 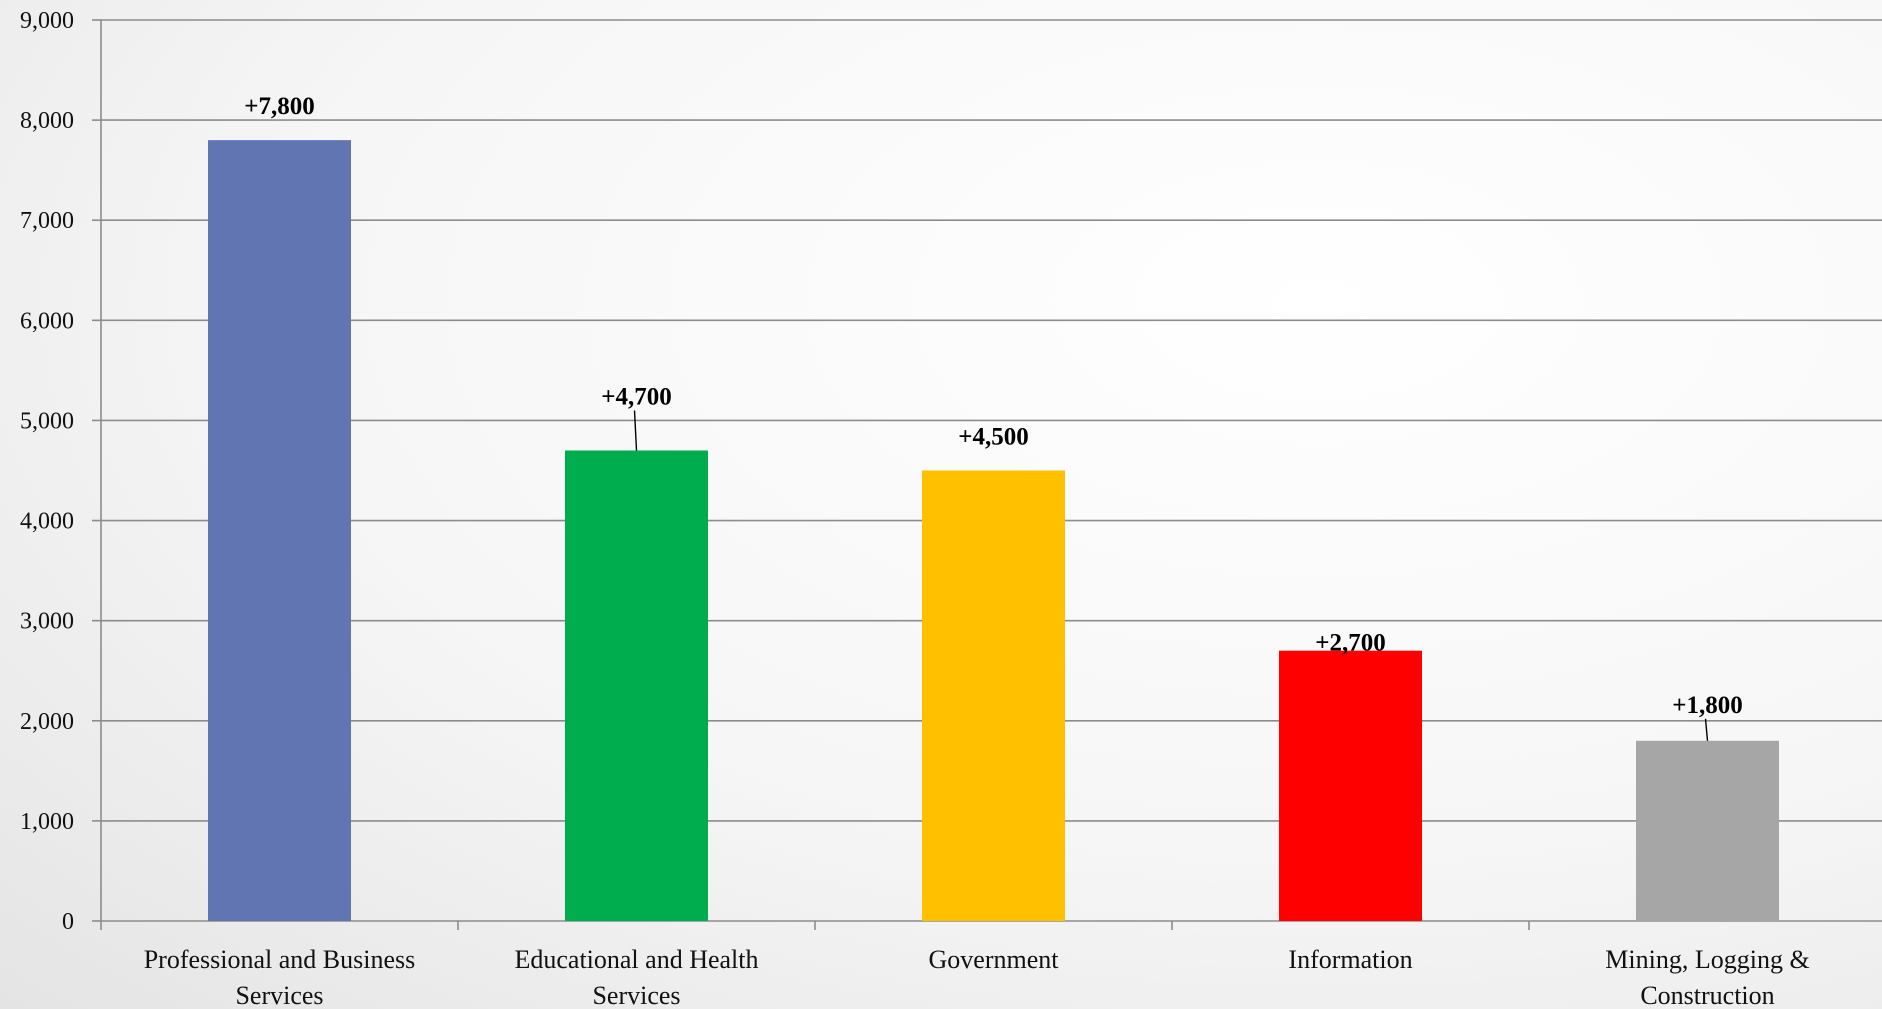 I want to click on data-label: +1,800, so click(x=1707, y=705).